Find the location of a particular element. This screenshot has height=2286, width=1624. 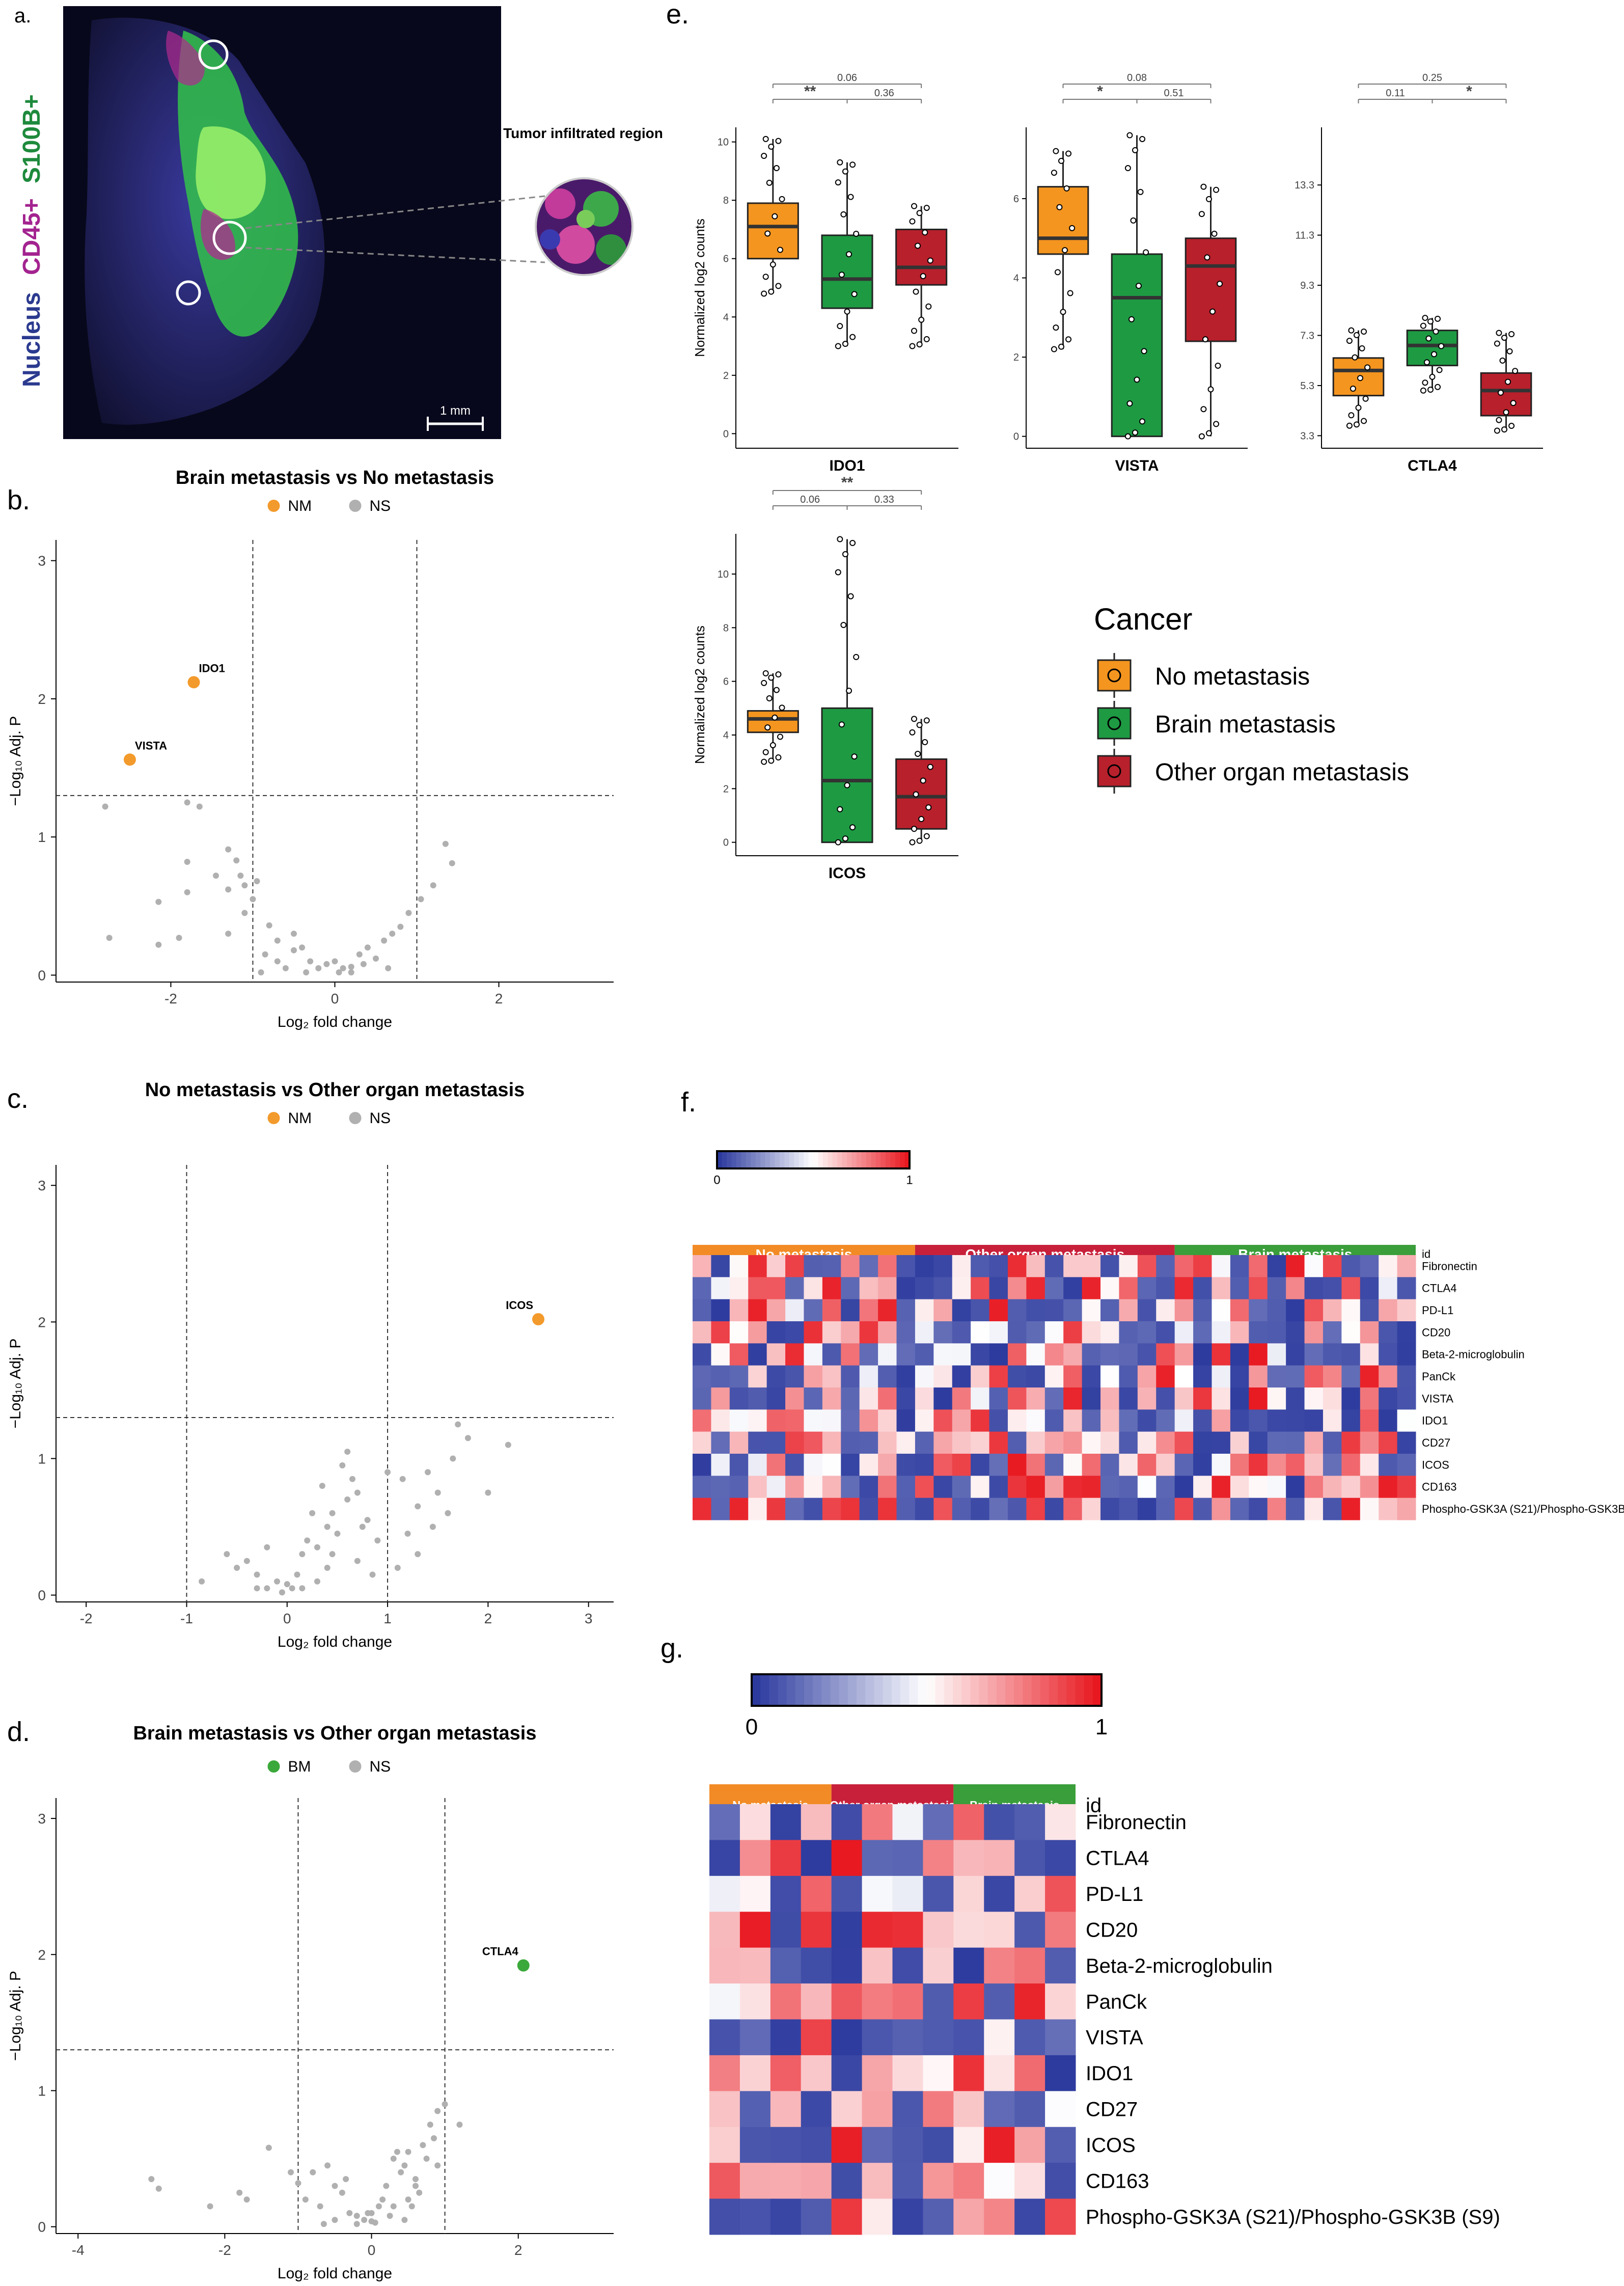

comparison-label: * is located at coordinates (1469, 91).